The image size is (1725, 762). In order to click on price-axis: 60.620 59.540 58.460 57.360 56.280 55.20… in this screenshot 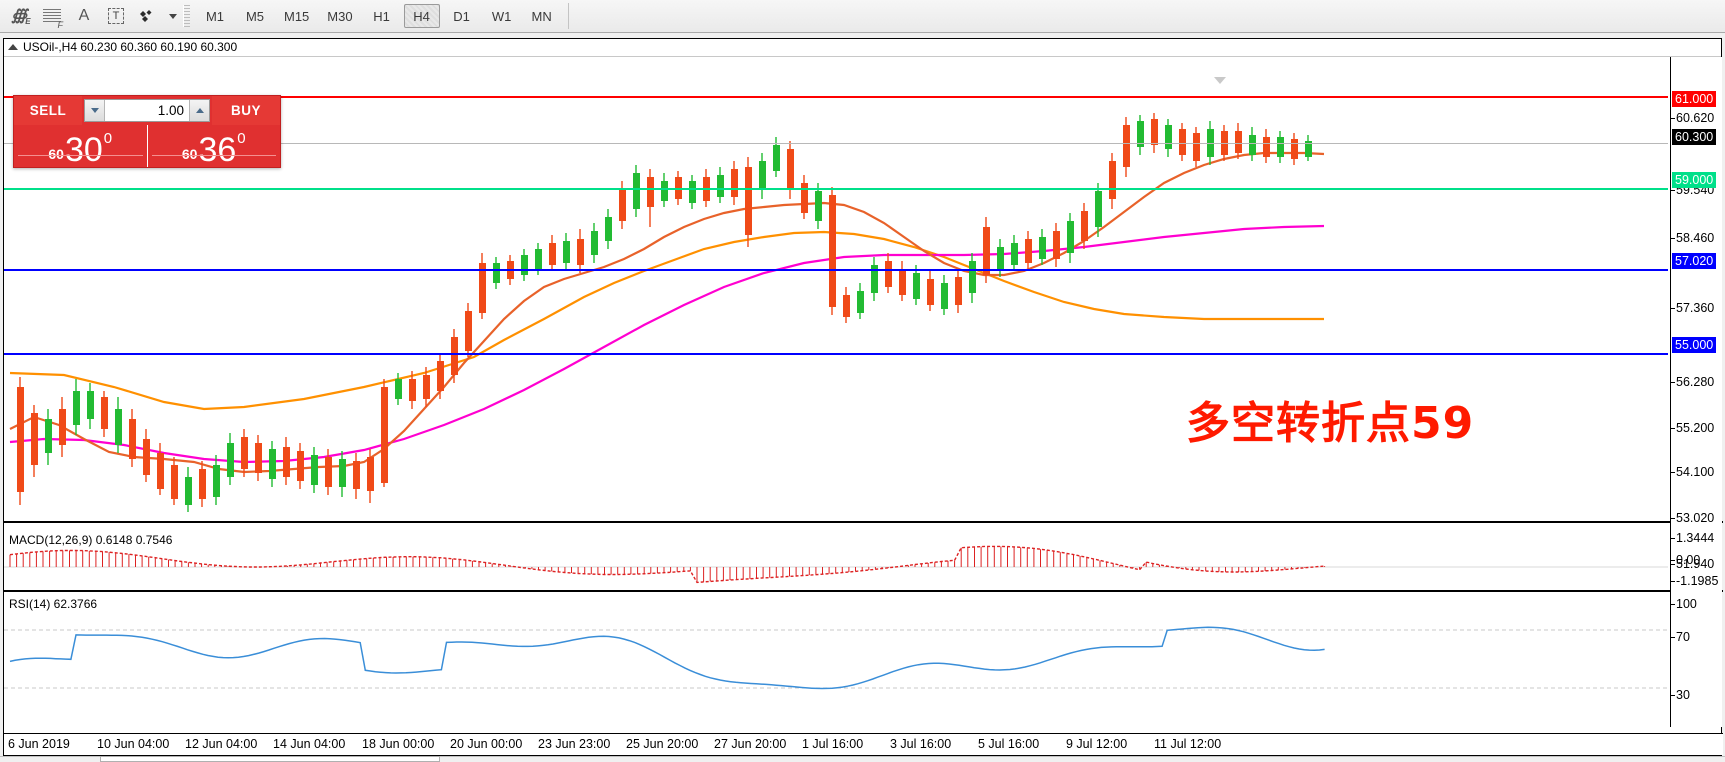, I will do `click(1696, 392)`.